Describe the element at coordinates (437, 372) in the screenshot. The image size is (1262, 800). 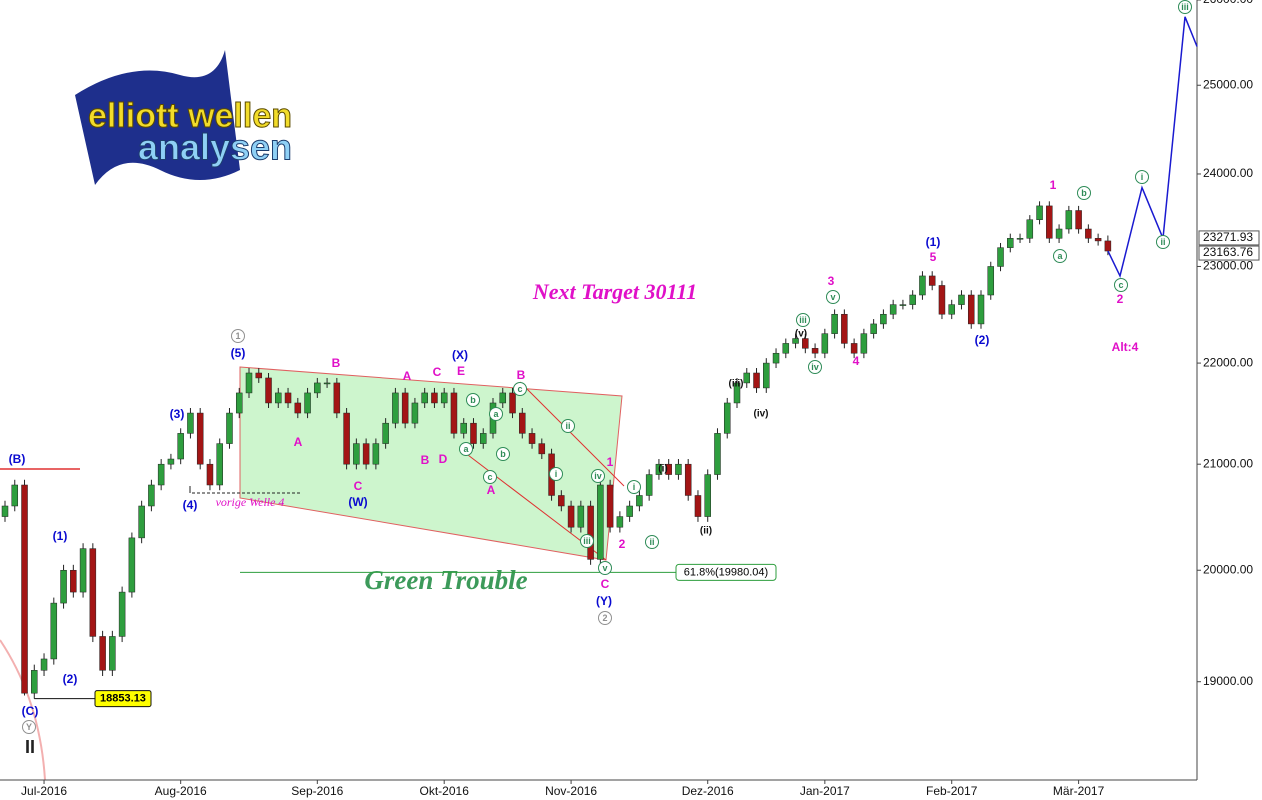
I see `wave-label: C` at that location.